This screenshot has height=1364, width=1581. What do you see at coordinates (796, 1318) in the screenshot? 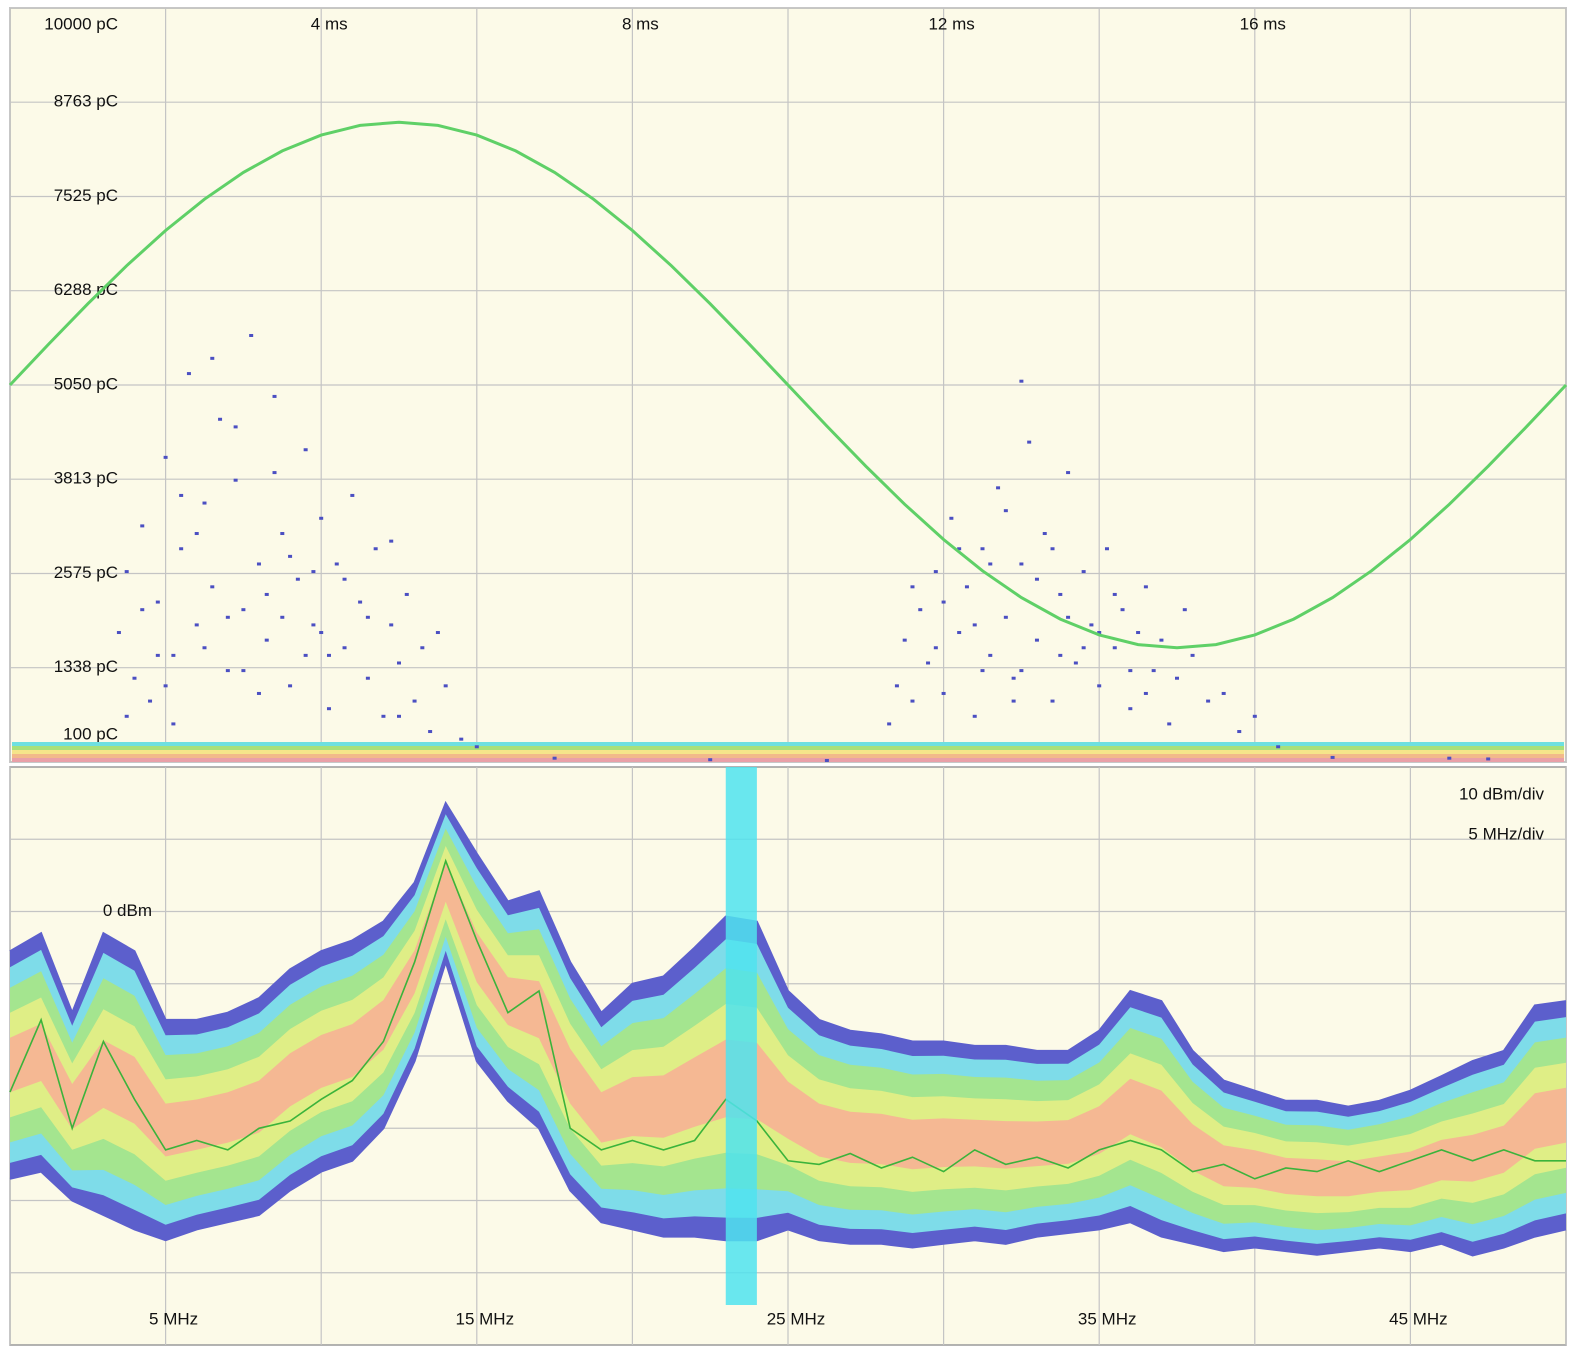
I see `x-tick-label: 25 MHz` at bounding box center [796, 1318].